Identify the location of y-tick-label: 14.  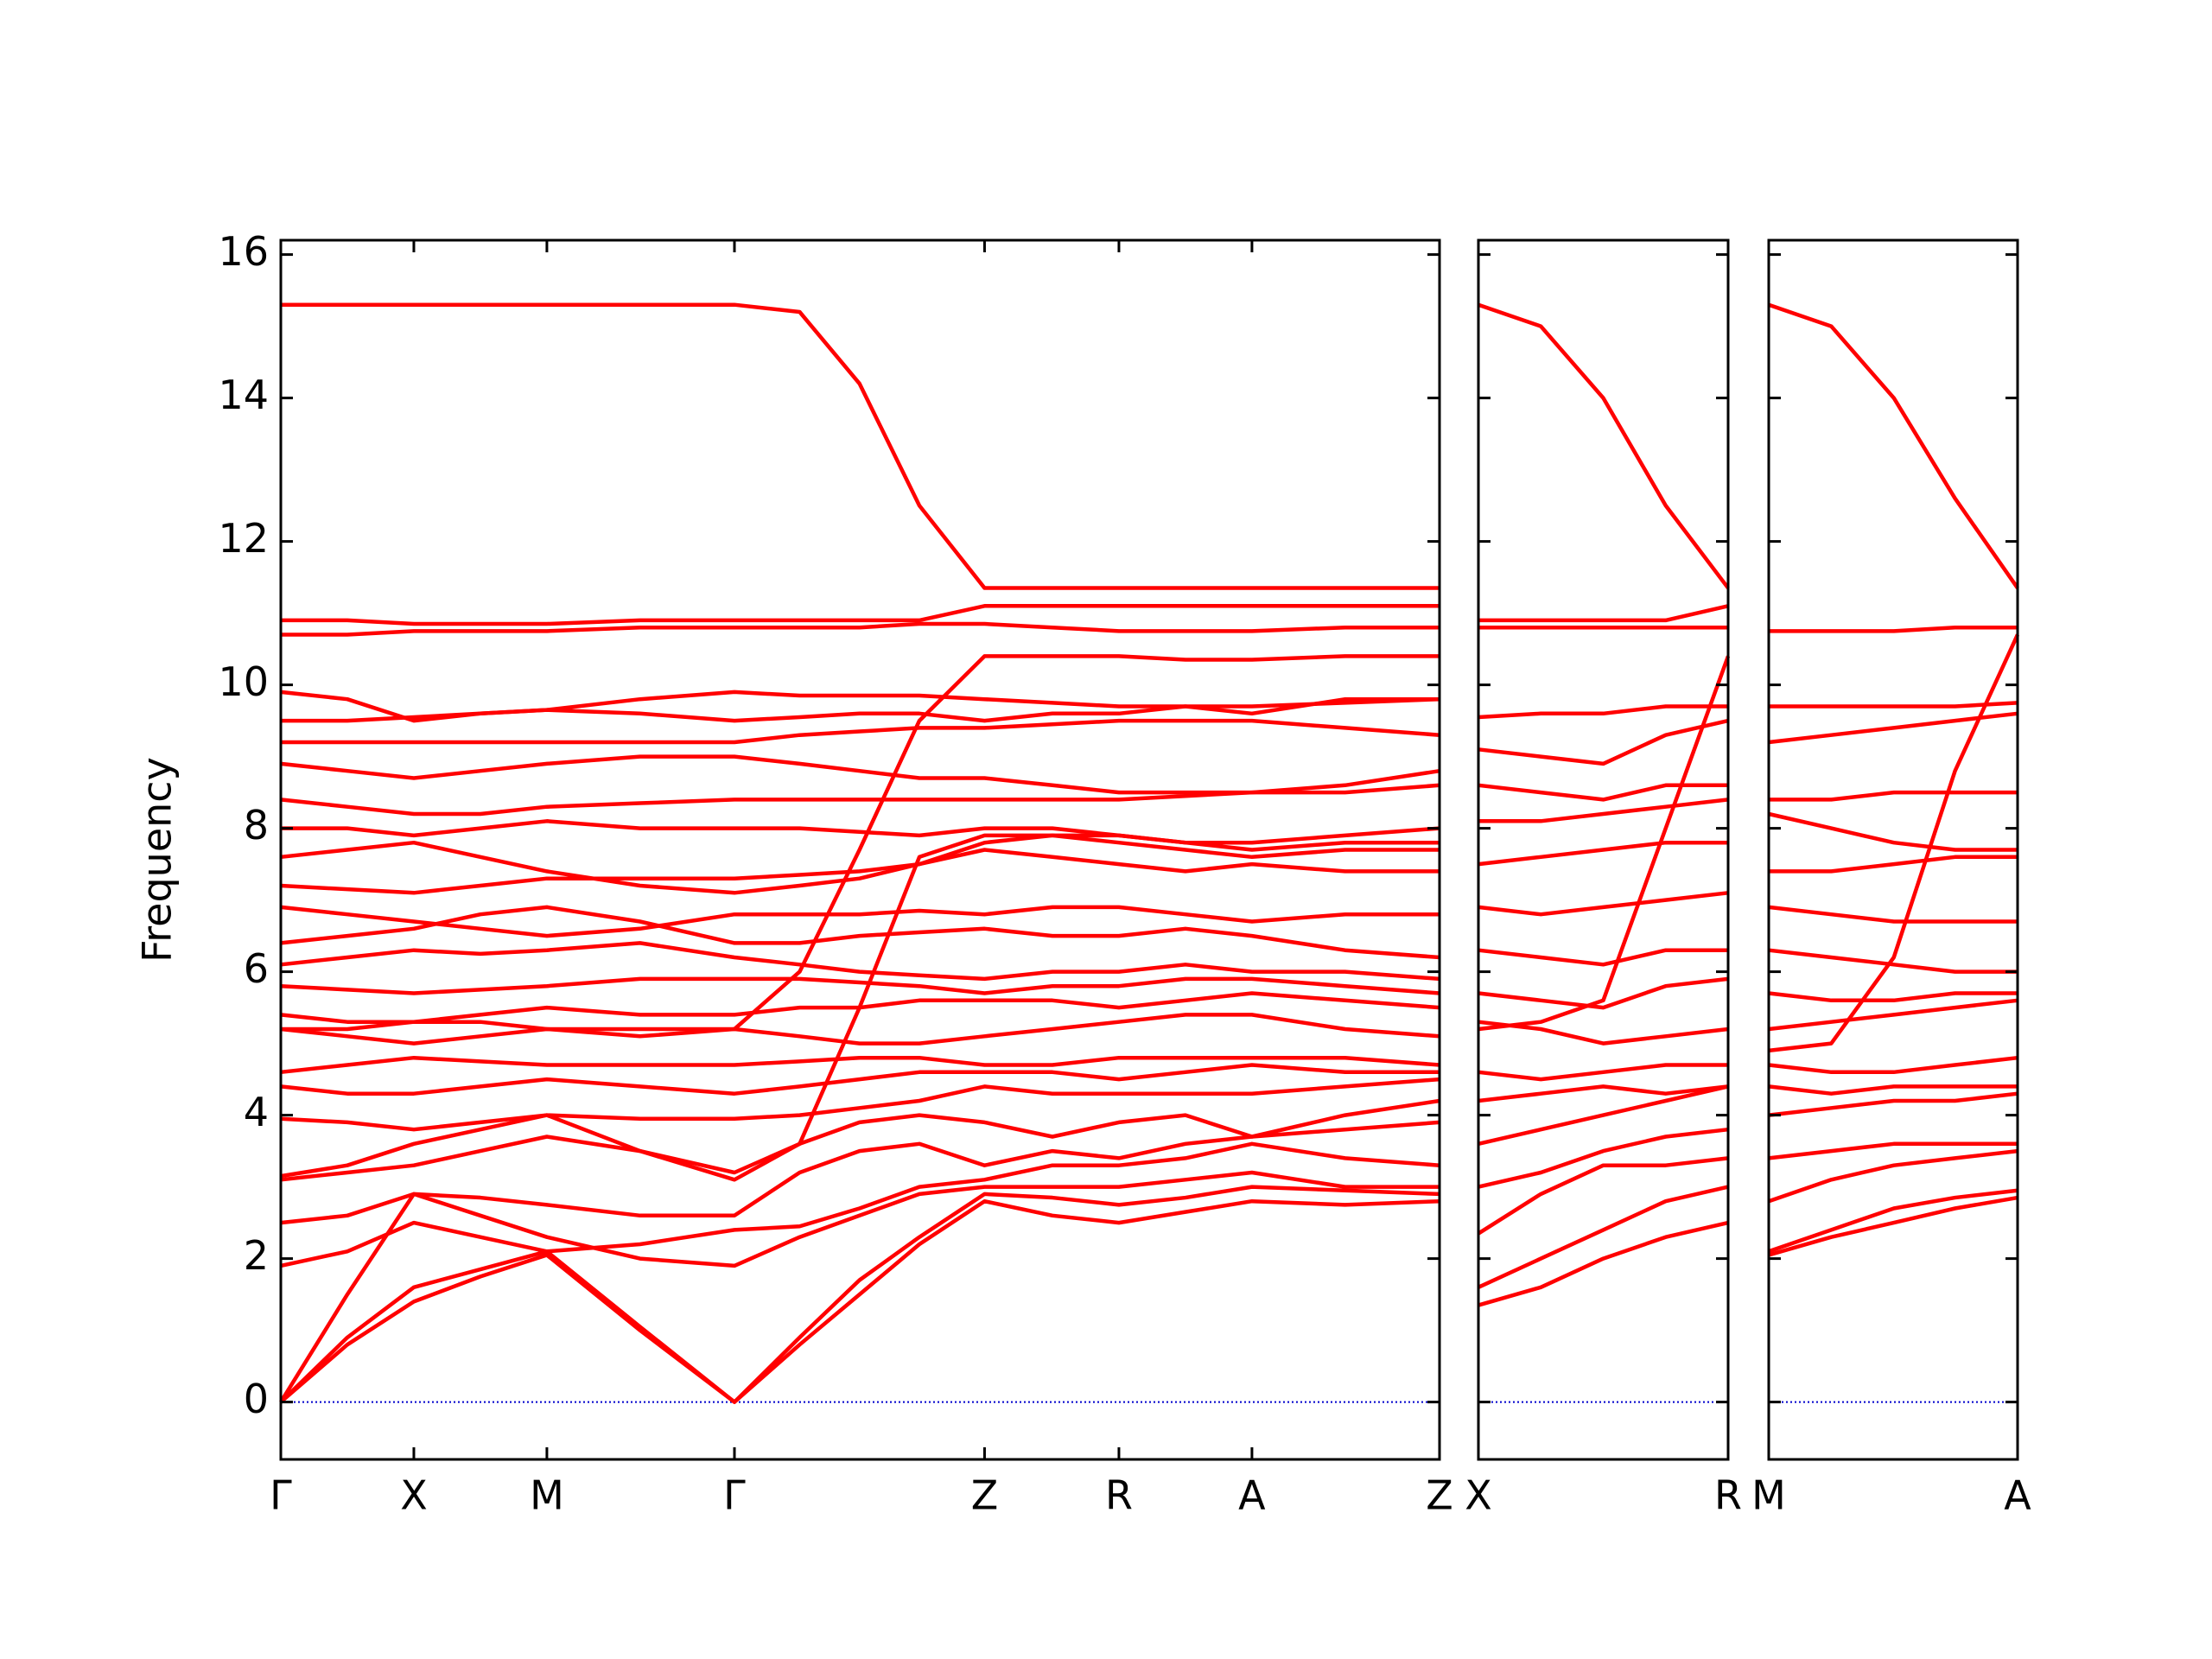
(243, 395).